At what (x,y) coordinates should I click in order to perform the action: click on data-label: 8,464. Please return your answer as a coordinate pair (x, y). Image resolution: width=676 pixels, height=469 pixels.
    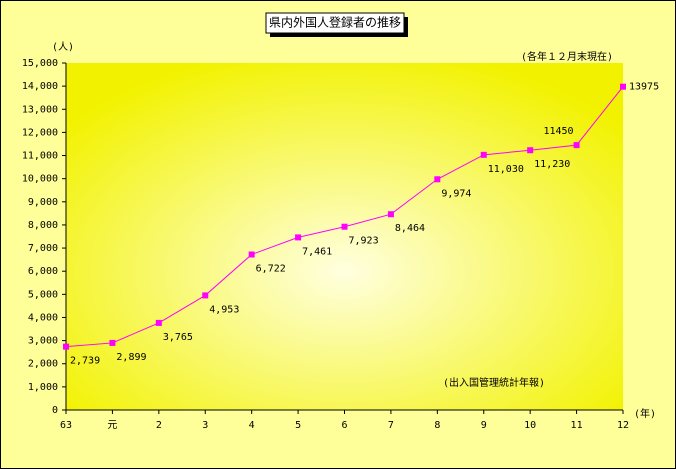
    Looking at the image, I should click on (410, 228).